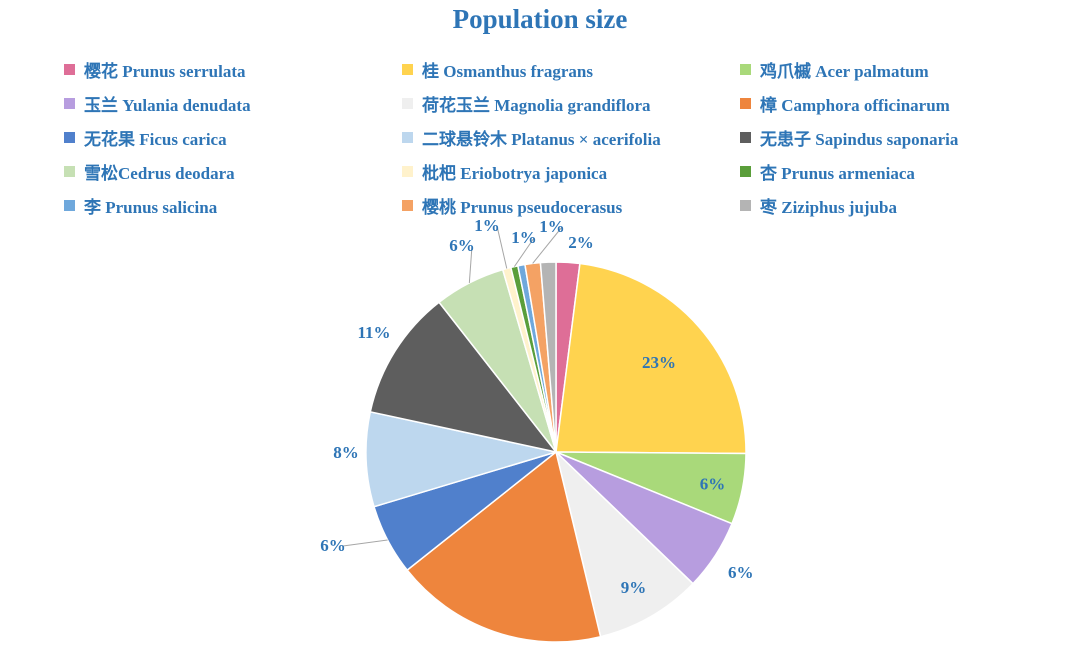  Describe the element at coordinates (522, 207) in the screenshot. I see `legend-label: 樱桃 Prunus pseudocerasus` at that location.